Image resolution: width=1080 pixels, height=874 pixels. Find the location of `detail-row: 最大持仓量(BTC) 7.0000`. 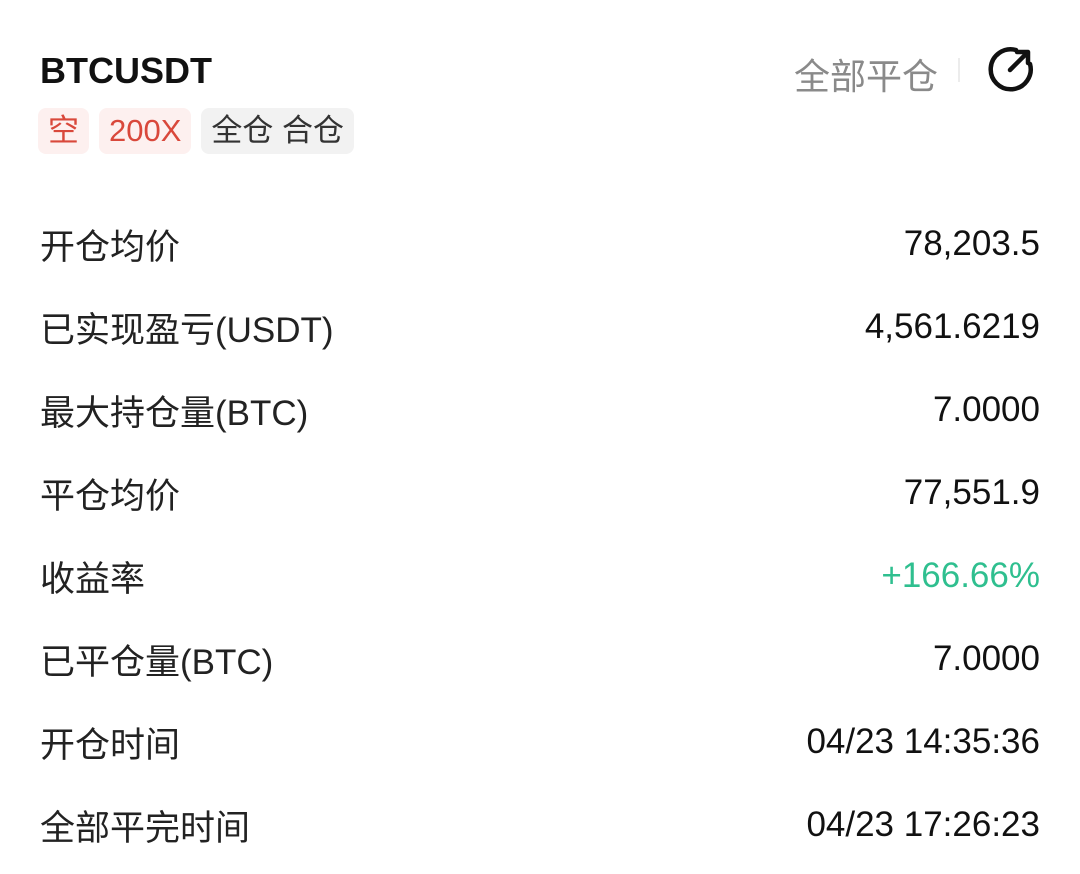

detail-row: 最大持仓量(BTC) 7.0000 is located at coordinates (540, 410).